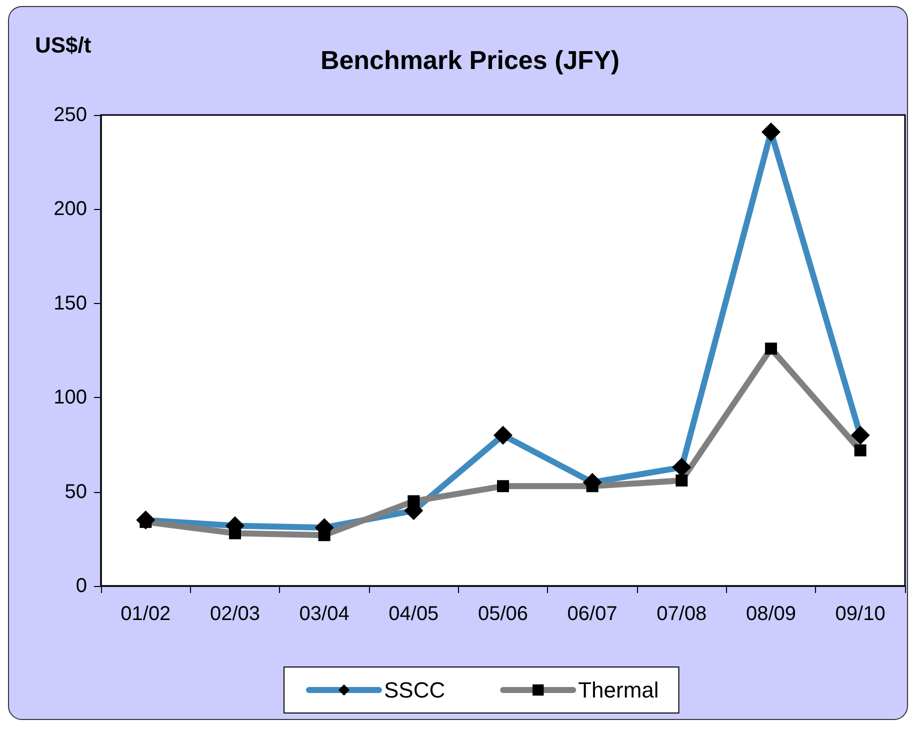 The image size is (915, 729). I want to click on x-tick-label: 02/03, so click(235, 614).